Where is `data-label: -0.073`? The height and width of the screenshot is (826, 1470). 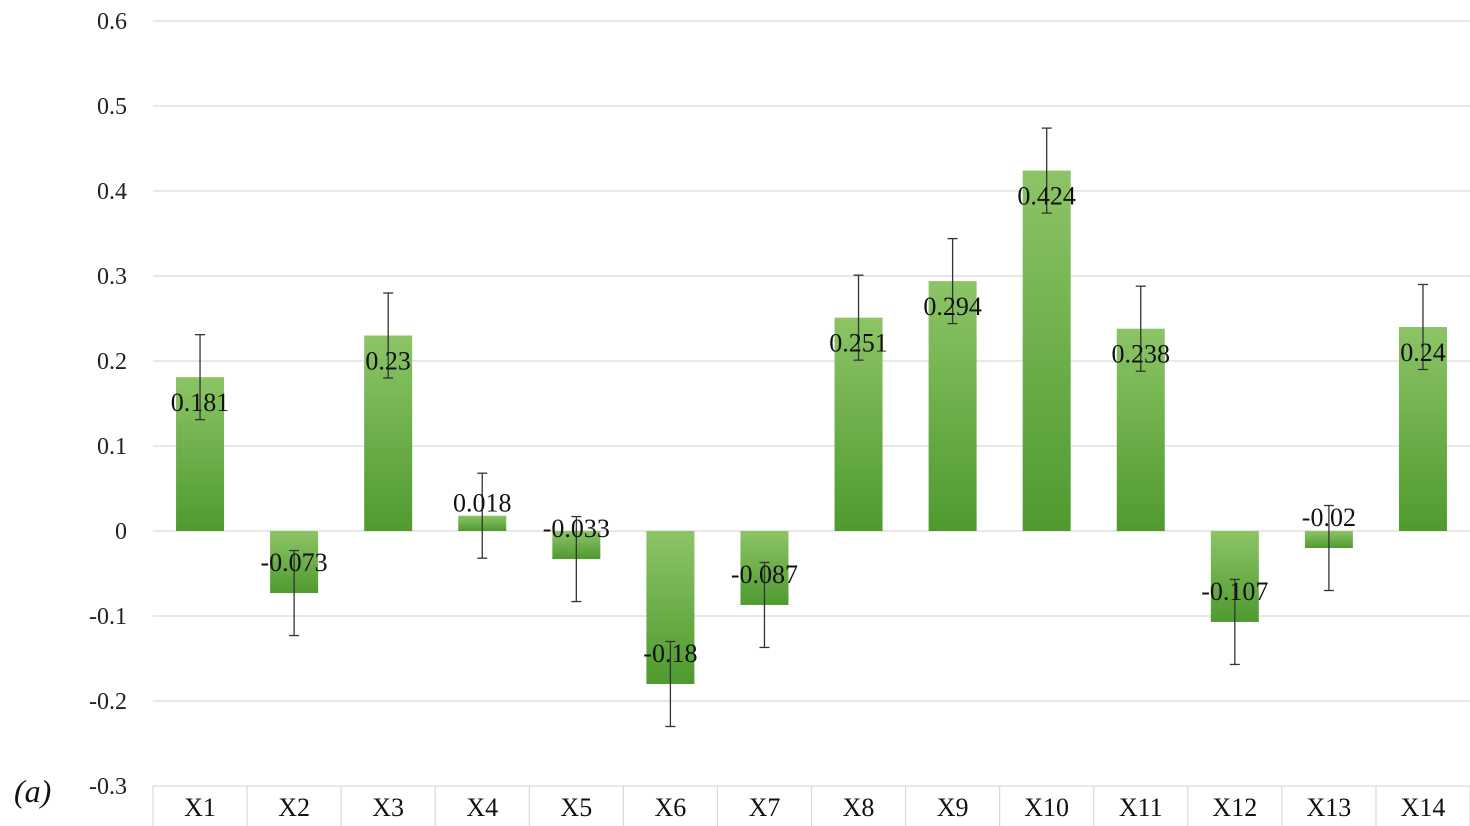
data-label: -0.073 is located at coordinates (294, 562).